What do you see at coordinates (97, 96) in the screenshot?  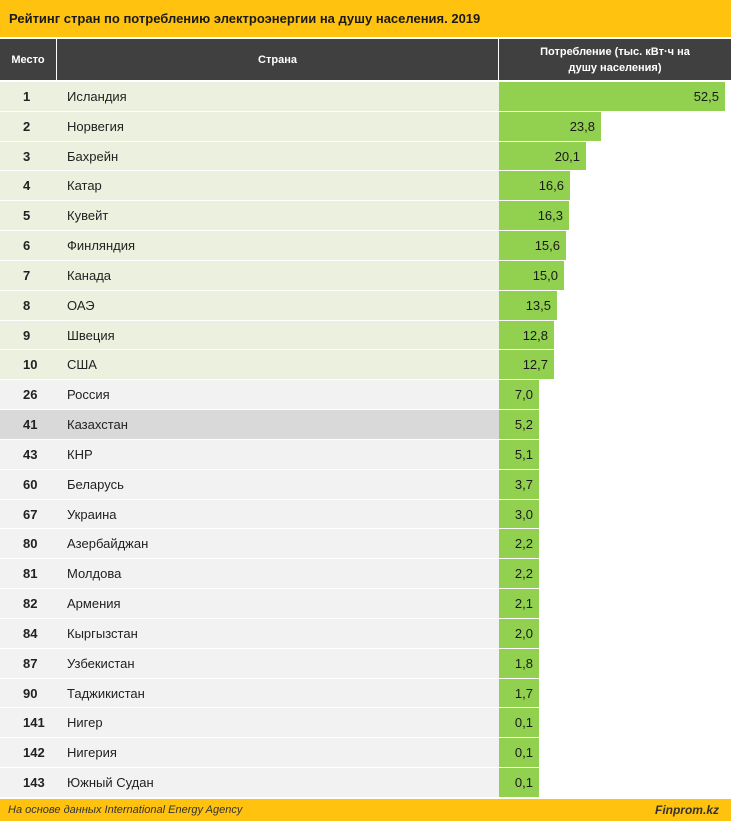 I see `country-cell: Исландия` at bounding box center [97, 96].